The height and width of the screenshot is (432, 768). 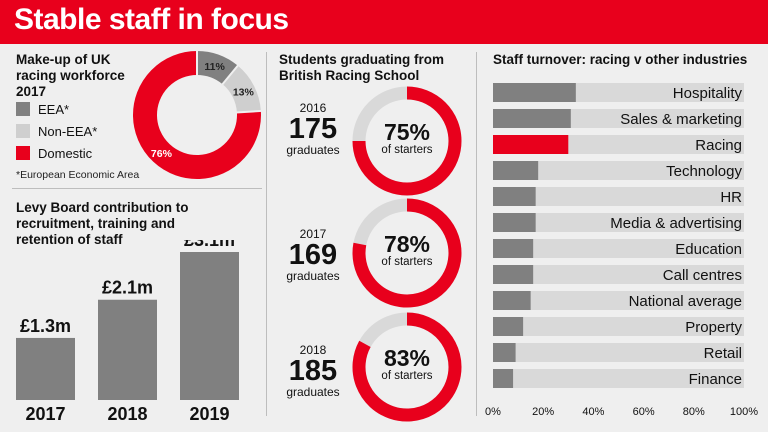 What do you see at coordinates (694, 412) in the screenshot?
I see `turnover-axis-tick: 80%` at bounding box center [694, 412].